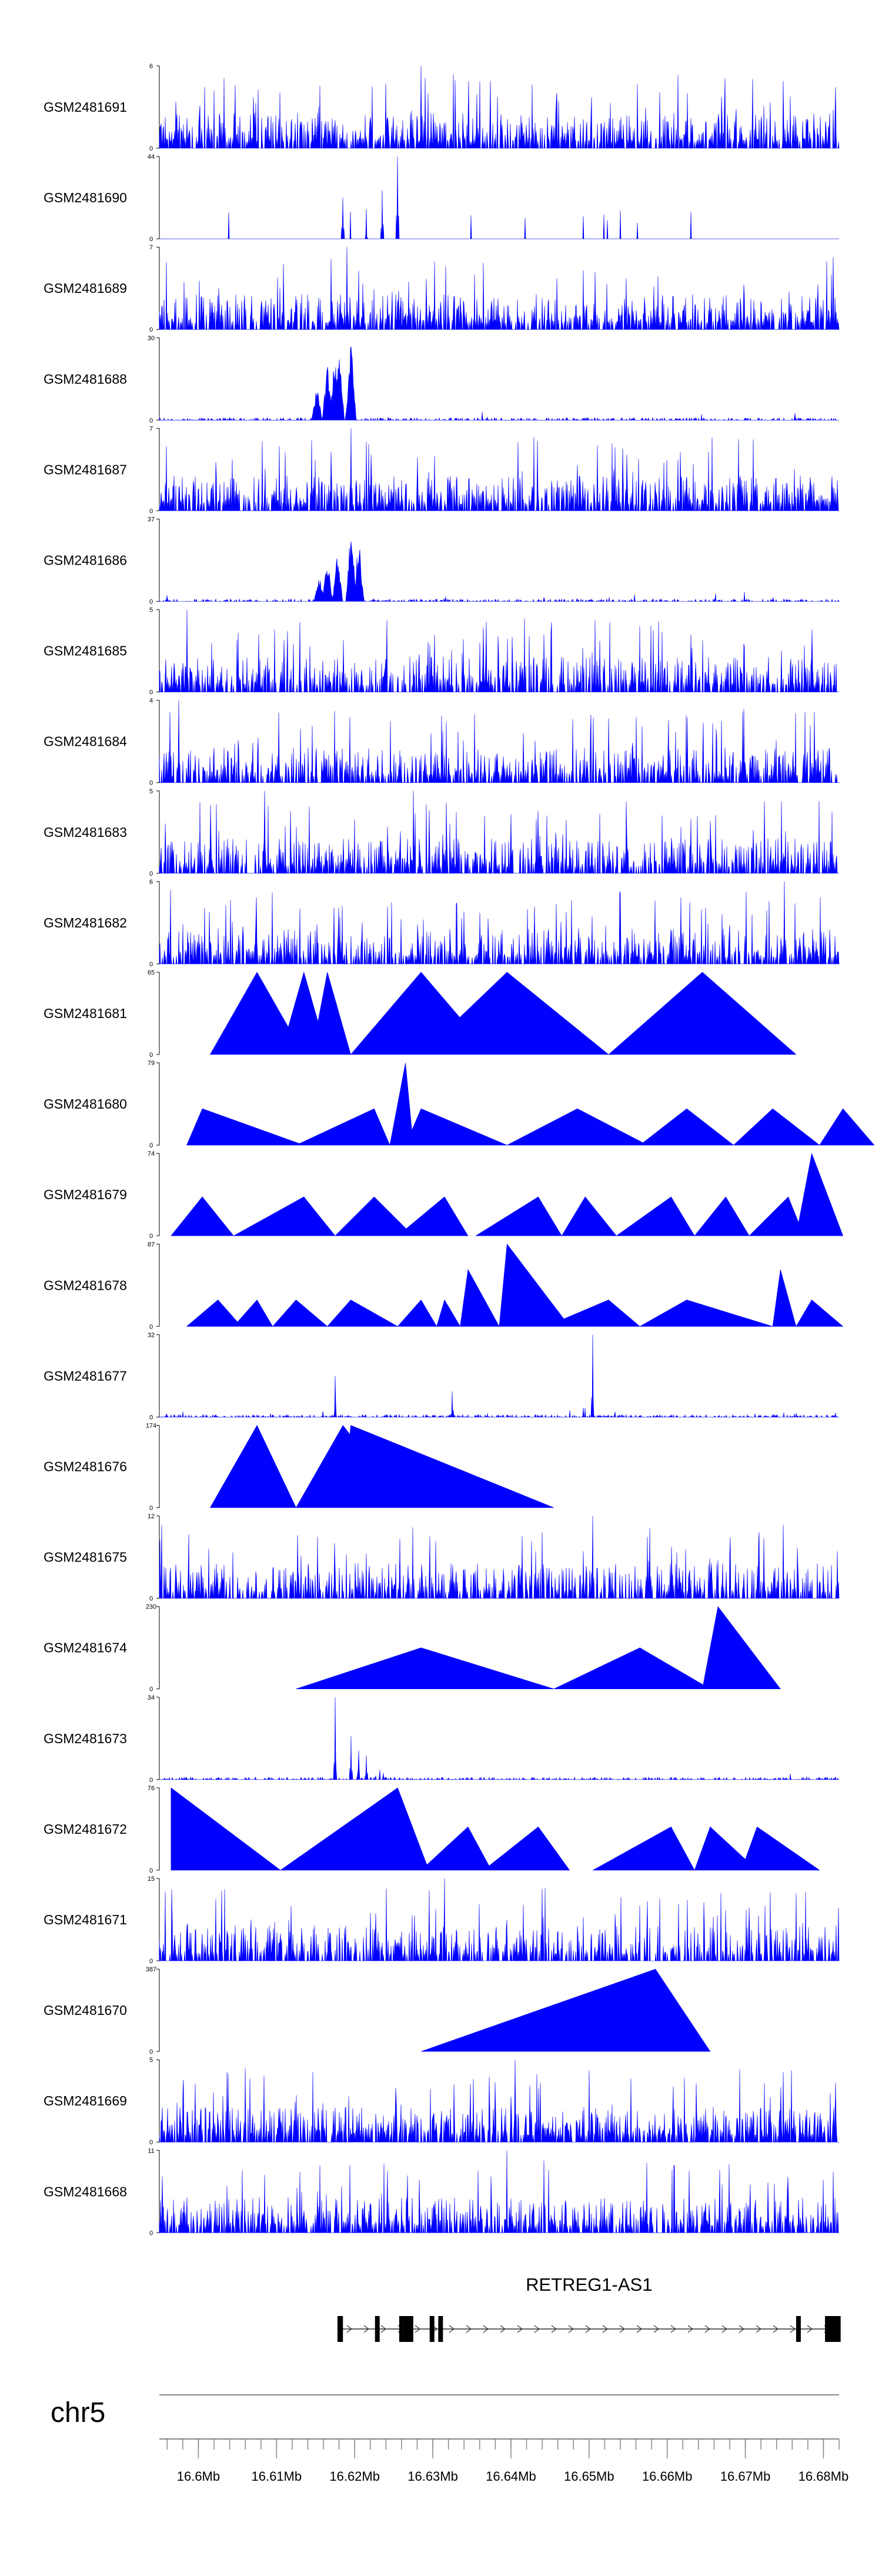 This screenshot has height=2576, width=882. I want to click on coverage-track: GSM2481688 30 0, so click(441, 379).